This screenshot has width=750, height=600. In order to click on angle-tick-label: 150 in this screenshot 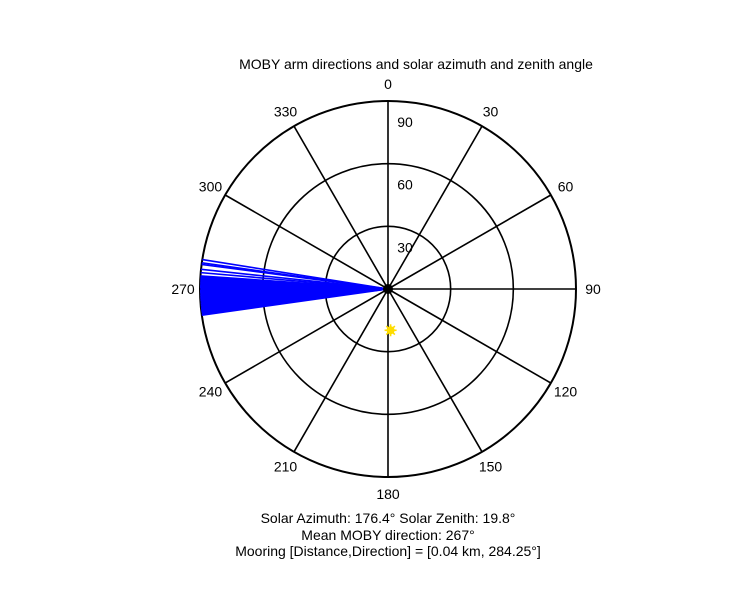, I will do `click(491, 467)`.